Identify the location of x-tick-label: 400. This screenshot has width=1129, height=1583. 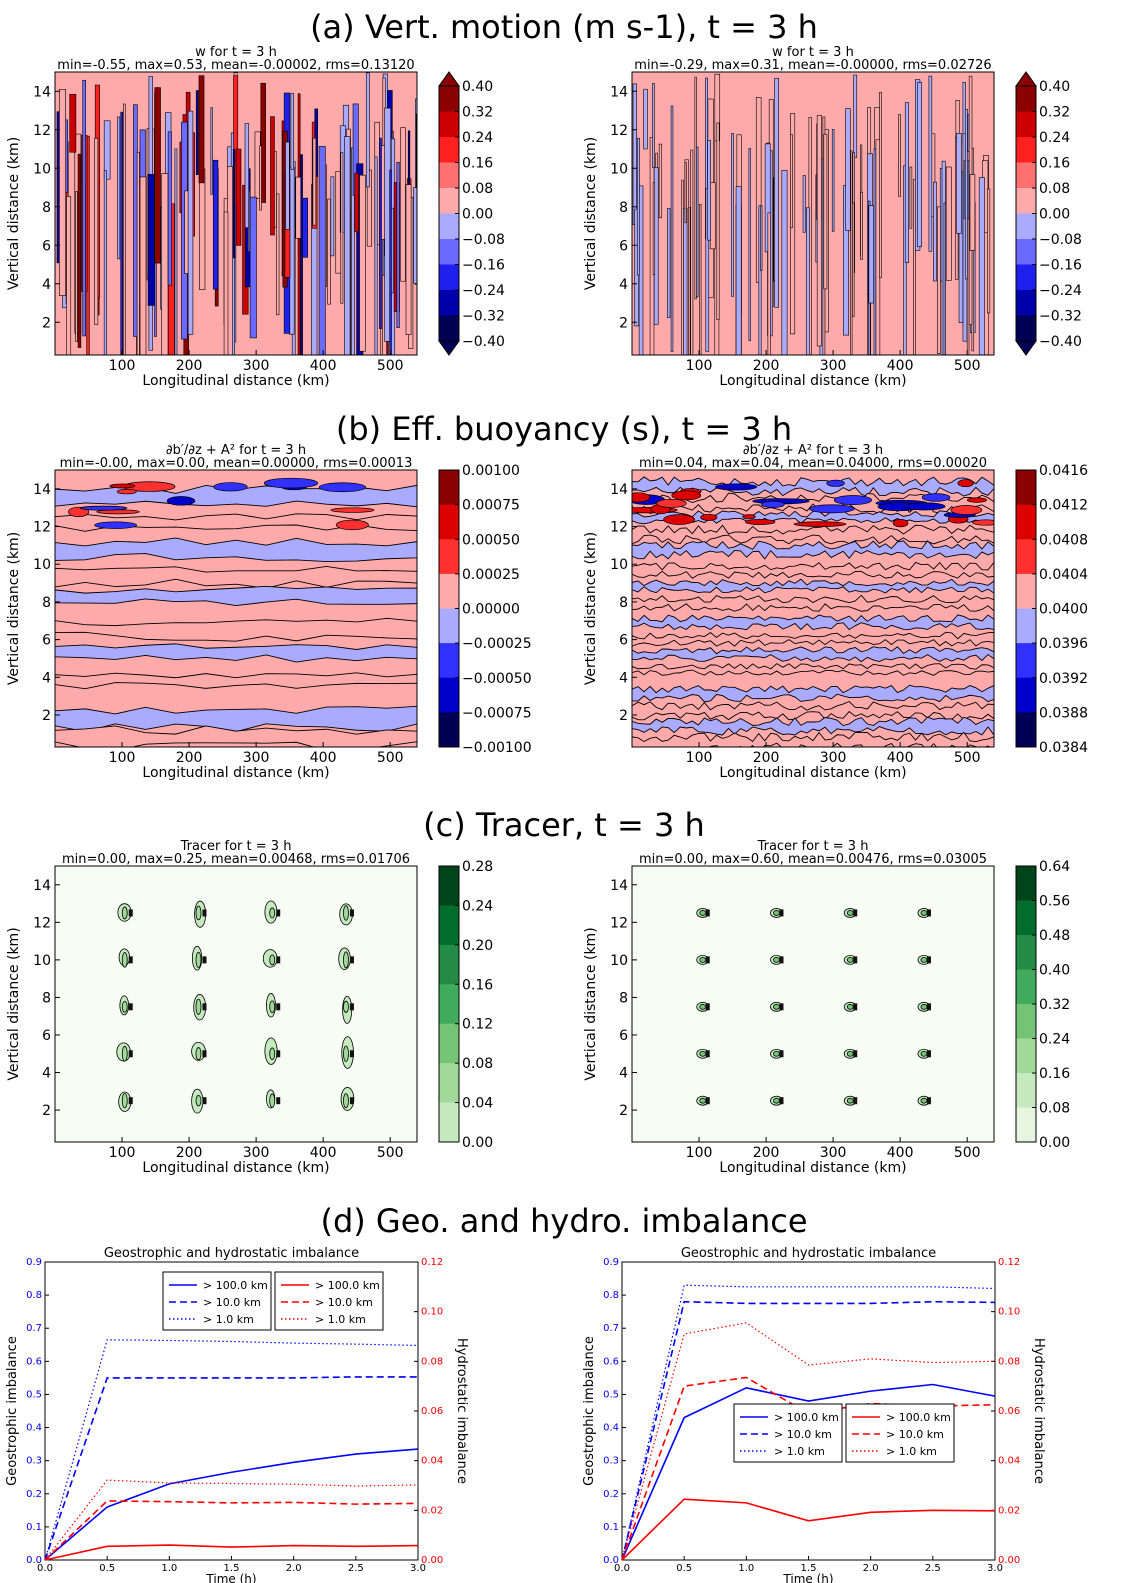
(900, 758).